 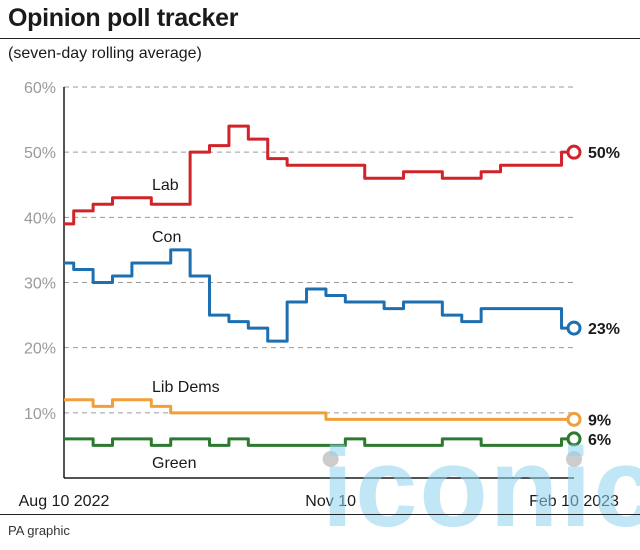 What do you see at coordinates (481, 487) in the screenshot?
I see `watermark-logo: iconic` at bounding box center [481, 487].